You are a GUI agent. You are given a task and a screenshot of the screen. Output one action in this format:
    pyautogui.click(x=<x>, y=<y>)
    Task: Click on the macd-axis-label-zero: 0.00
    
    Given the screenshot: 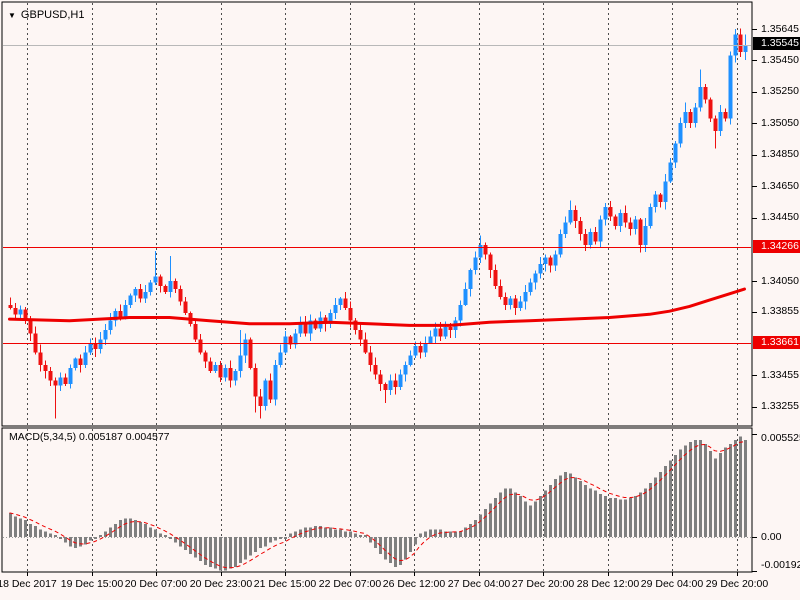 What is the action you would take?
    pyautogui.click(x=771, y=537)
    